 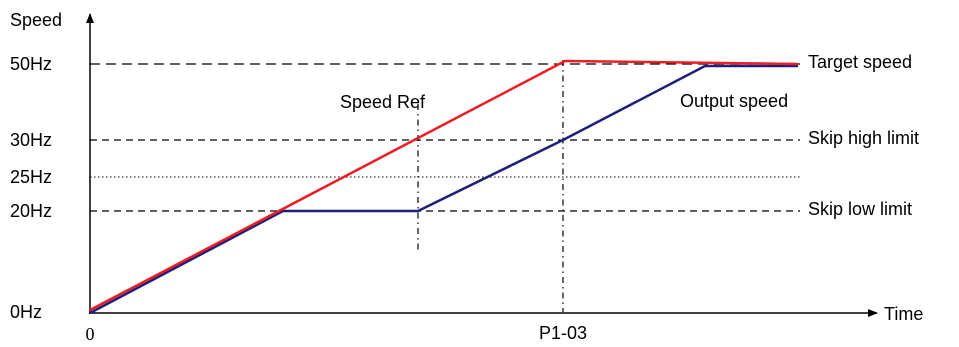 What do you see at coordinates (863, 138) in the screenshot?
I see `skip-high-limit-label: Skip high limit` at bounding box center [863, 138].